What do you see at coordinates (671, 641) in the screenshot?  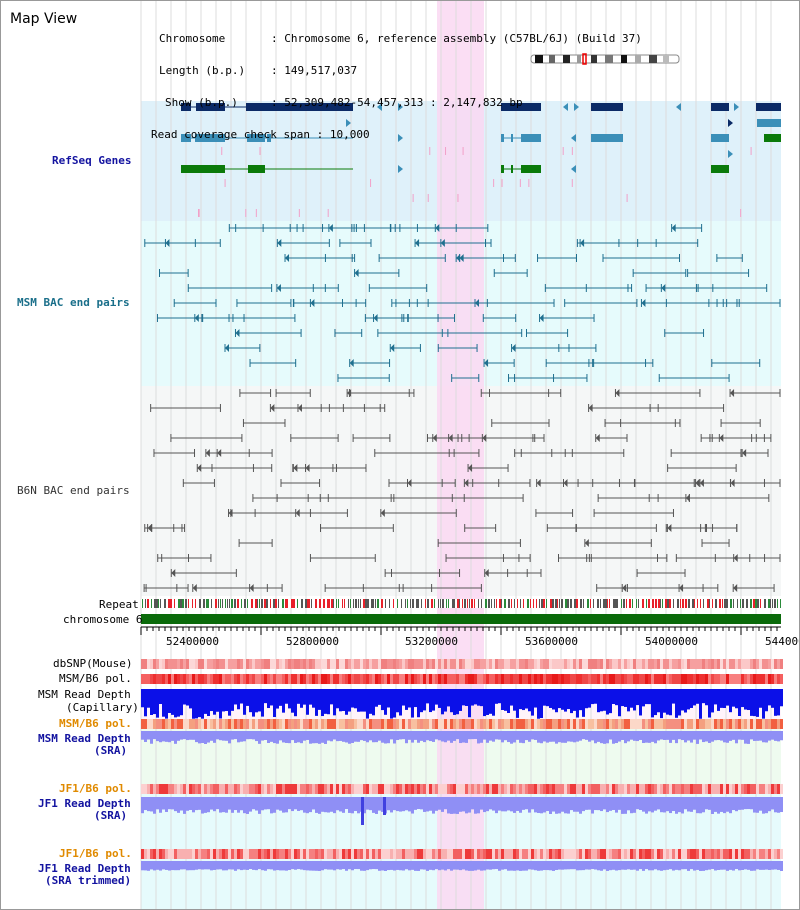 I see `axis-tick-label: 54000000` at bounding box center [671, 641].